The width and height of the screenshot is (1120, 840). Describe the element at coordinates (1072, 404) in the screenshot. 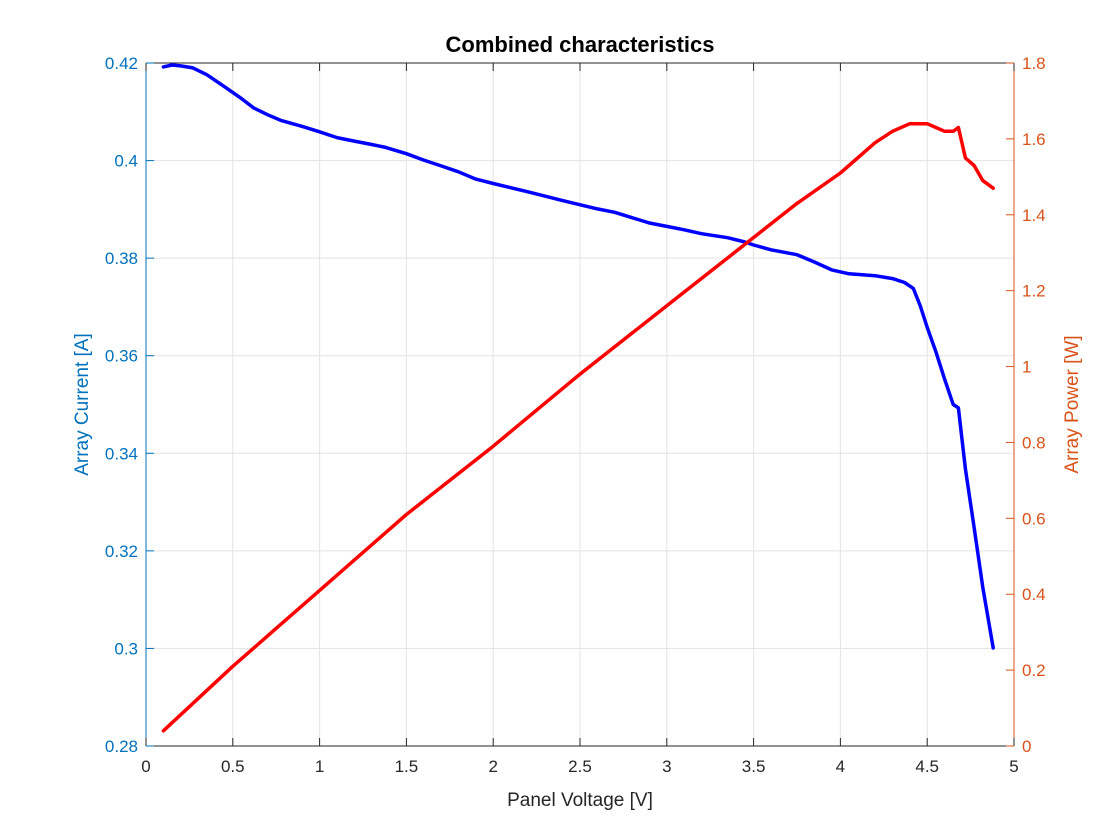

I see `y-axis-right-title: Array Power [W]` at that location.